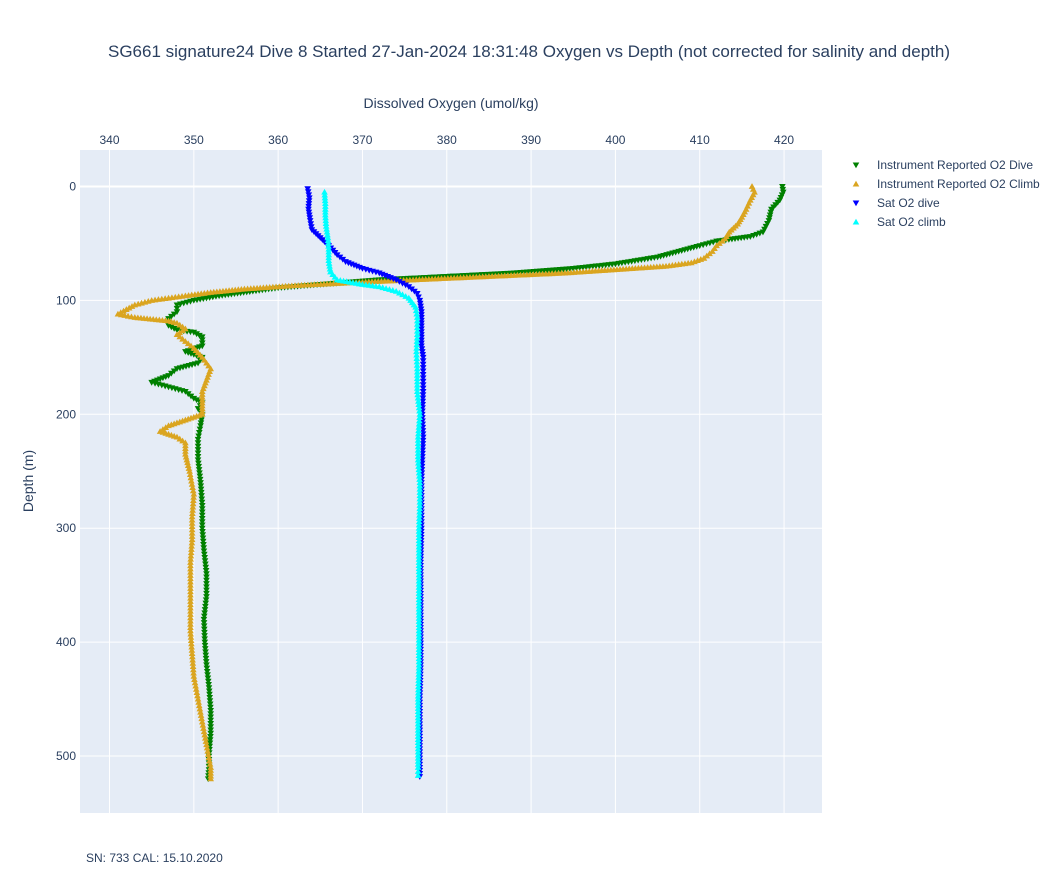 The width and height of the screenshot is (1058, 894). I want to click on x-tick-label: 340, so click(109, 140).